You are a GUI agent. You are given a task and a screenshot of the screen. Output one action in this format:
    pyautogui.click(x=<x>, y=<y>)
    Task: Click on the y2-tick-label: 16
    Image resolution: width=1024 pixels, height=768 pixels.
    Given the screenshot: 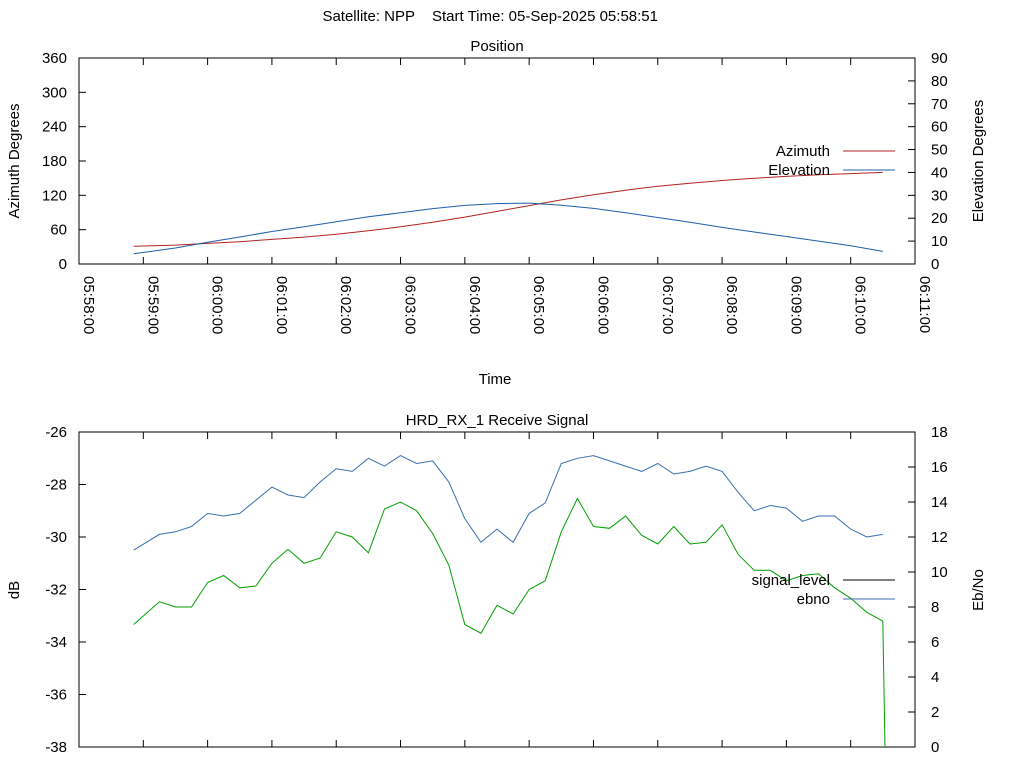 What is the action you would take?
    pyautogui.click(x=939, y=467)
    